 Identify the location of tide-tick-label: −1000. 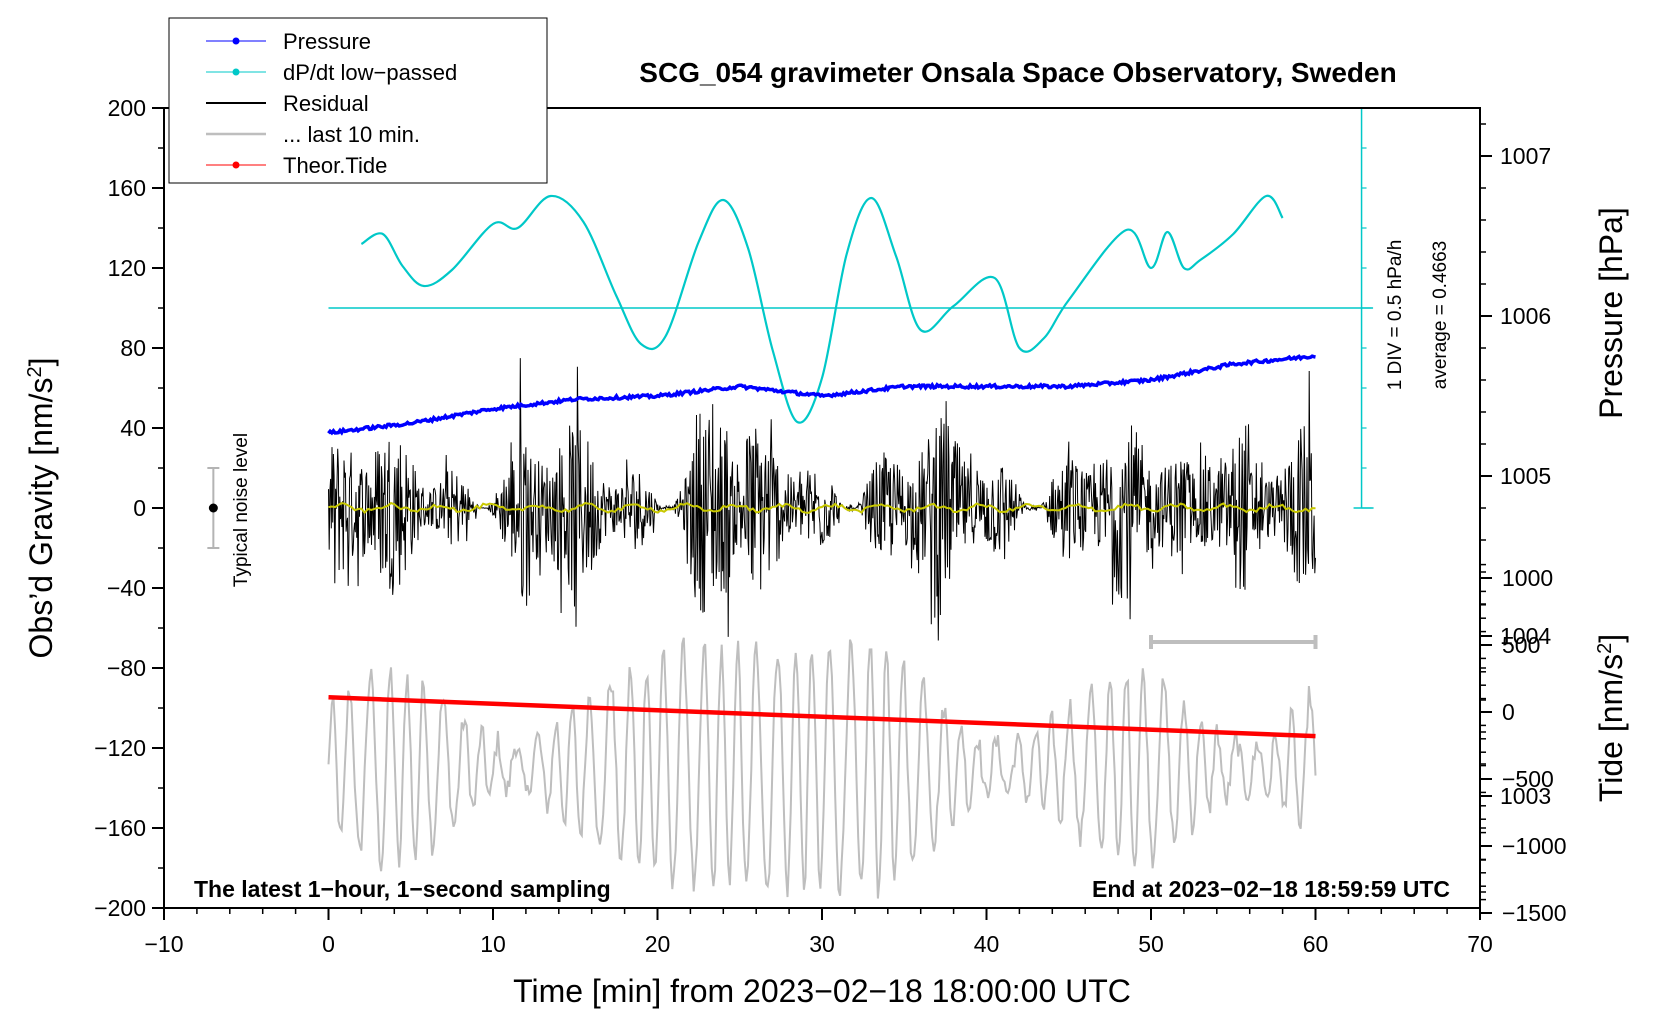
(1534, 846).